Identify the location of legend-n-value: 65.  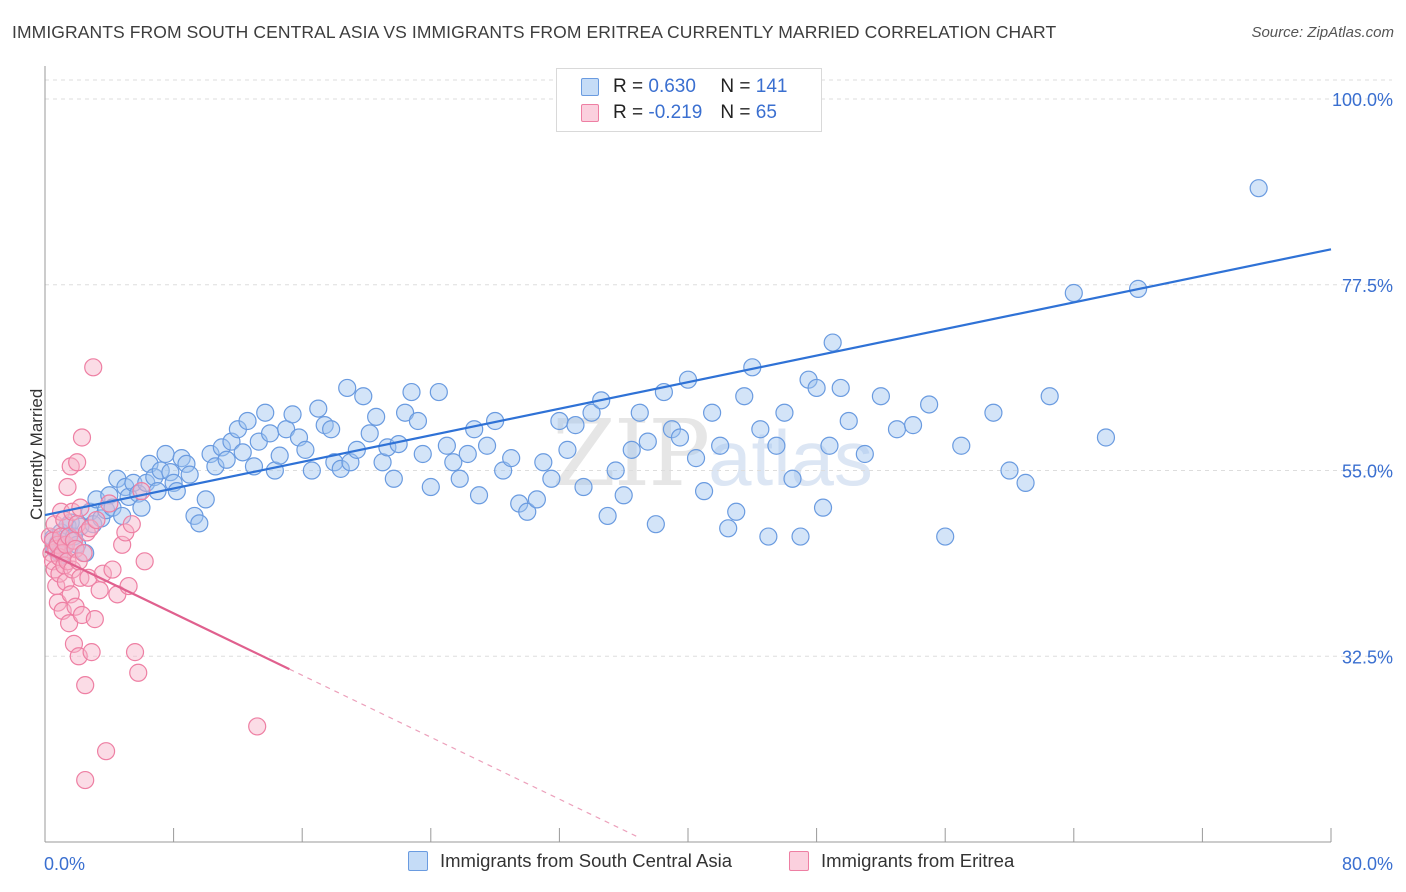
(766, 112).